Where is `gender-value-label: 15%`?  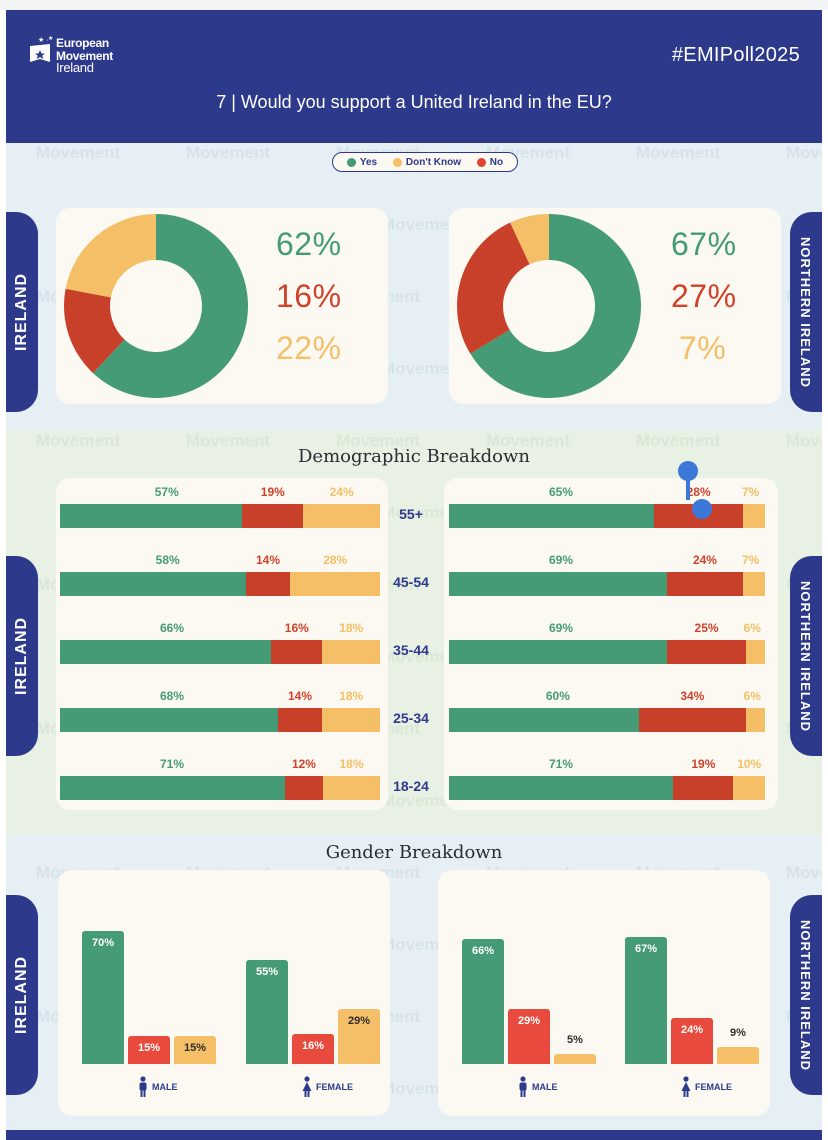 gender-value-label: 15% is located at coordinates (149, 1047).